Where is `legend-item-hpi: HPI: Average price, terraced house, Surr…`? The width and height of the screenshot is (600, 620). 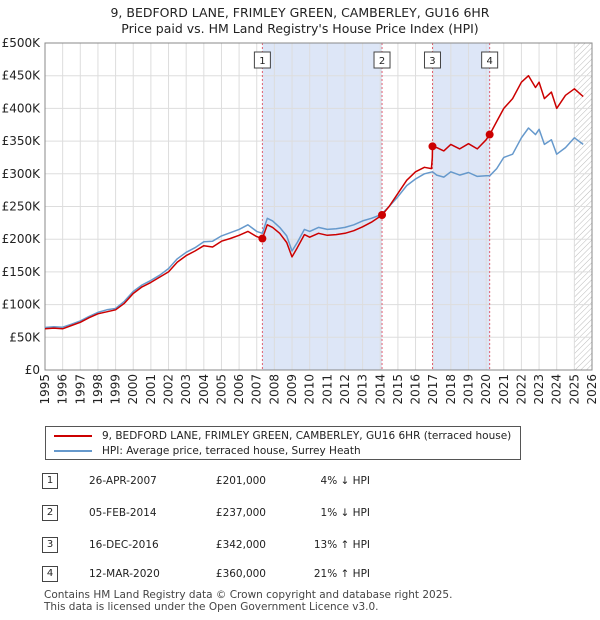
legend-item-hpi: HPI: Average price, terraced house, Surr… is located at coordinates (207, 451).